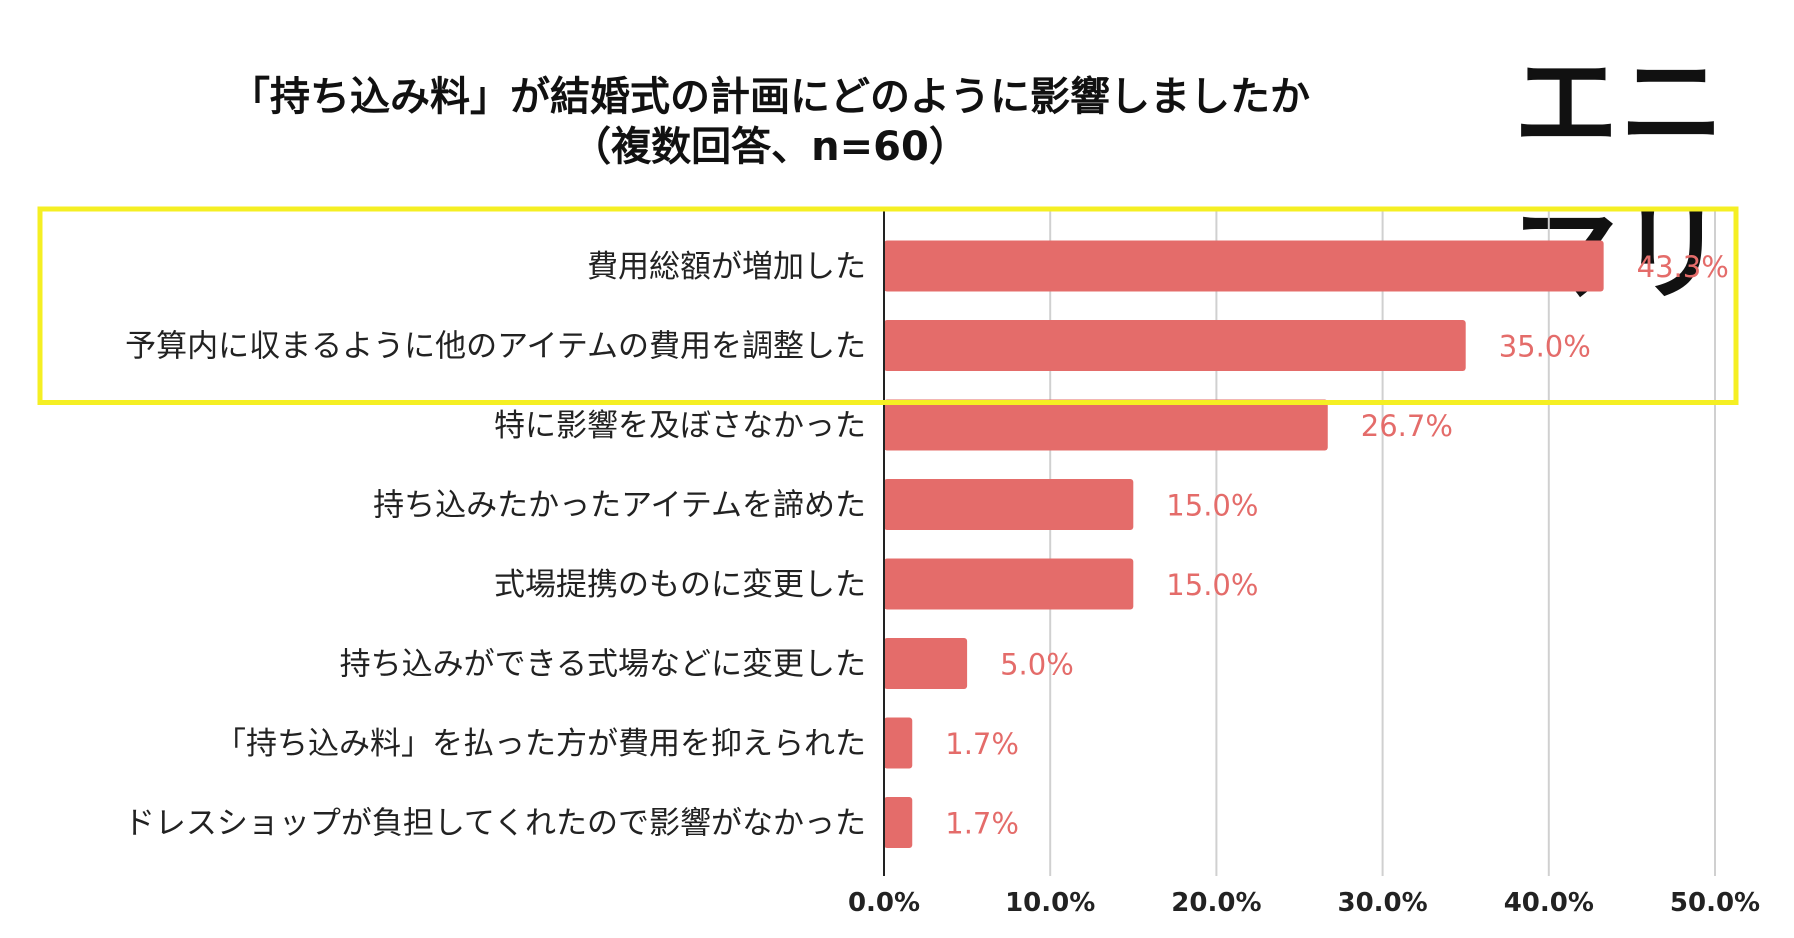 The width and height of the screenshot is (1794, 938). What do you see at coordinates (495, 824) in the screenshot?
I see `category-label: ドレスショップが負担してくれたので影響がなかった` at bounding box center [495, 824].